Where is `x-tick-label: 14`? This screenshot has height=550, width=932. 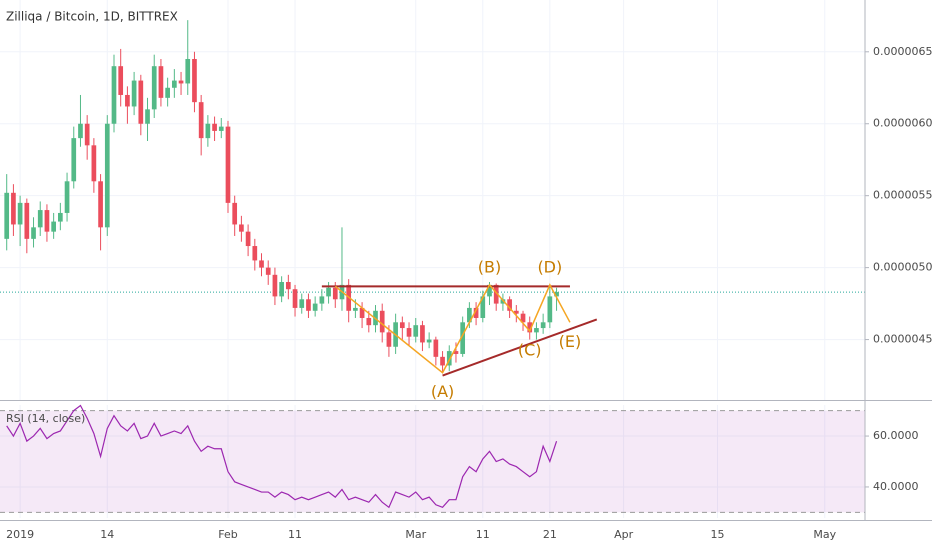
x-tick-label: 14 is located at coordinates (107, 534).